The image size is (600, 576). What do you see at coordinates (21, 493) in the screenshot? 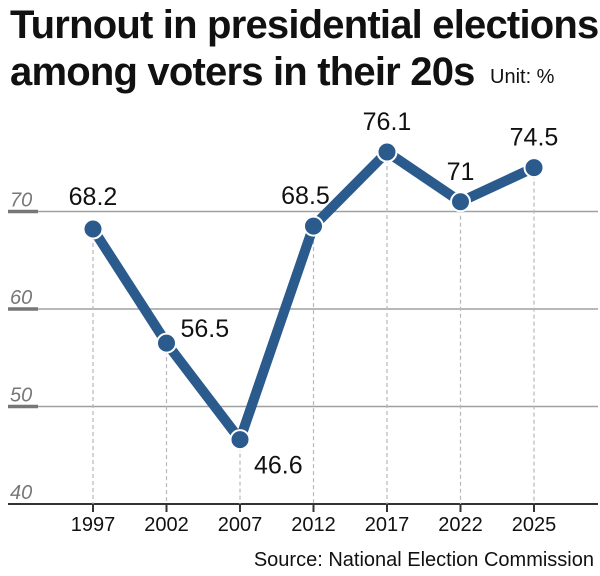
I see `y-tick-label-40: 40` at bounding box center [21, 493].